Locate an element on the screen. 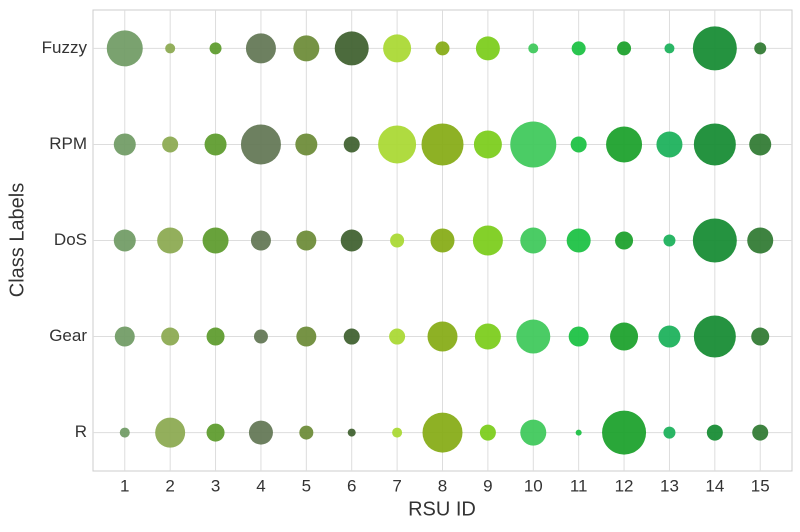  y-tick-label: R is located at coordinates (81, 431).